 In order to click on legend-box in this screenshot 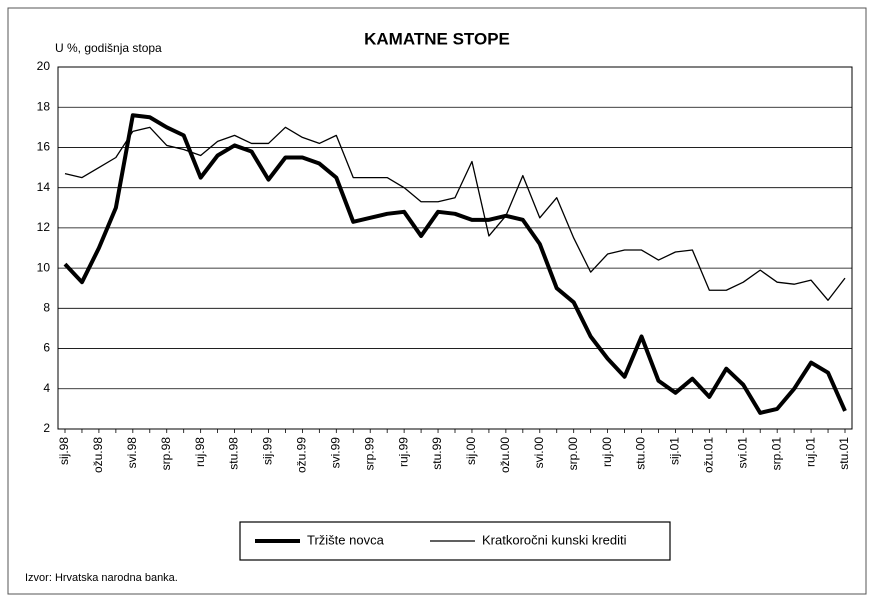, I will do `click(455, 541)`.